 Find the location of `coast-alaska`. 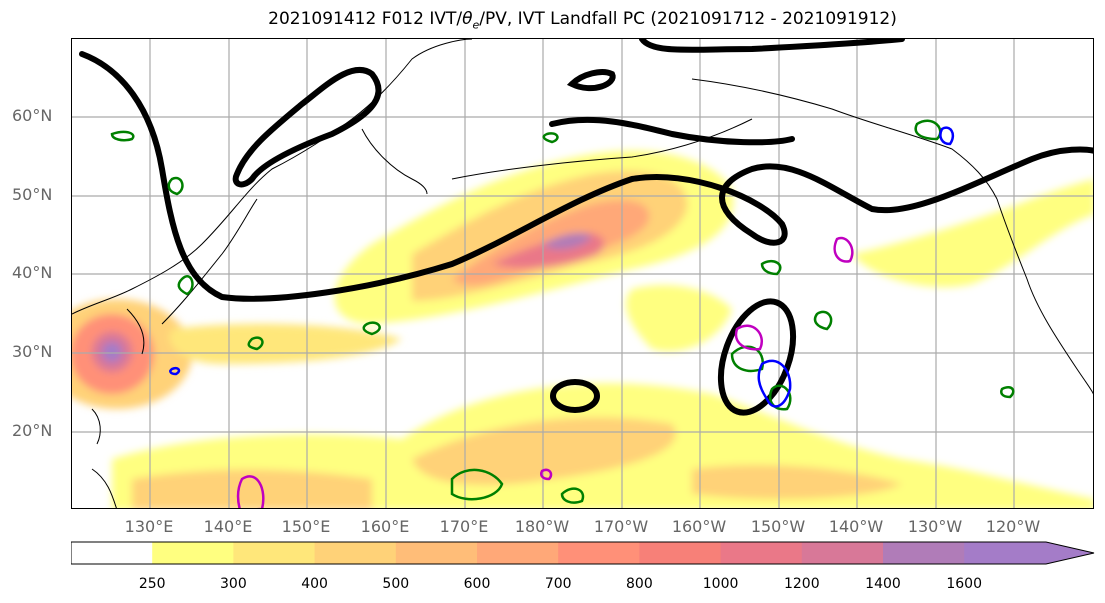

coast-alaska is located at coordinates (844, 139).